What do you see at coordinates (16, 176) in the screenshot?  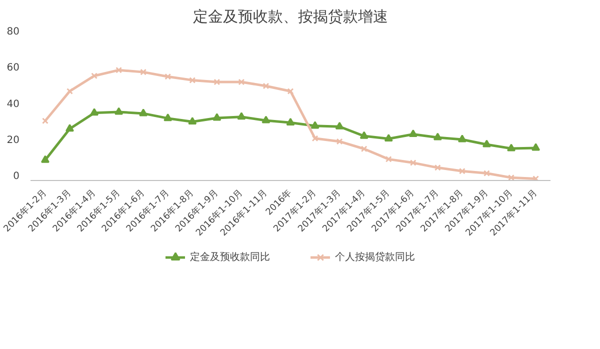 I see `y-tick-label: 0` at bounding box center [16, 176].